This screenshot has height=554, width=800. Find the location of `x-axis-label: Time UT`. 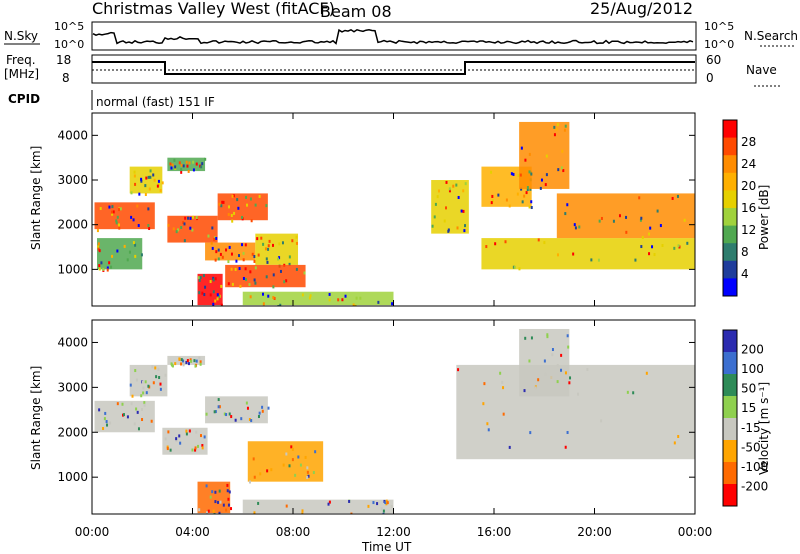

x-axis-label: Time UT is located at coordinates (386, 547).